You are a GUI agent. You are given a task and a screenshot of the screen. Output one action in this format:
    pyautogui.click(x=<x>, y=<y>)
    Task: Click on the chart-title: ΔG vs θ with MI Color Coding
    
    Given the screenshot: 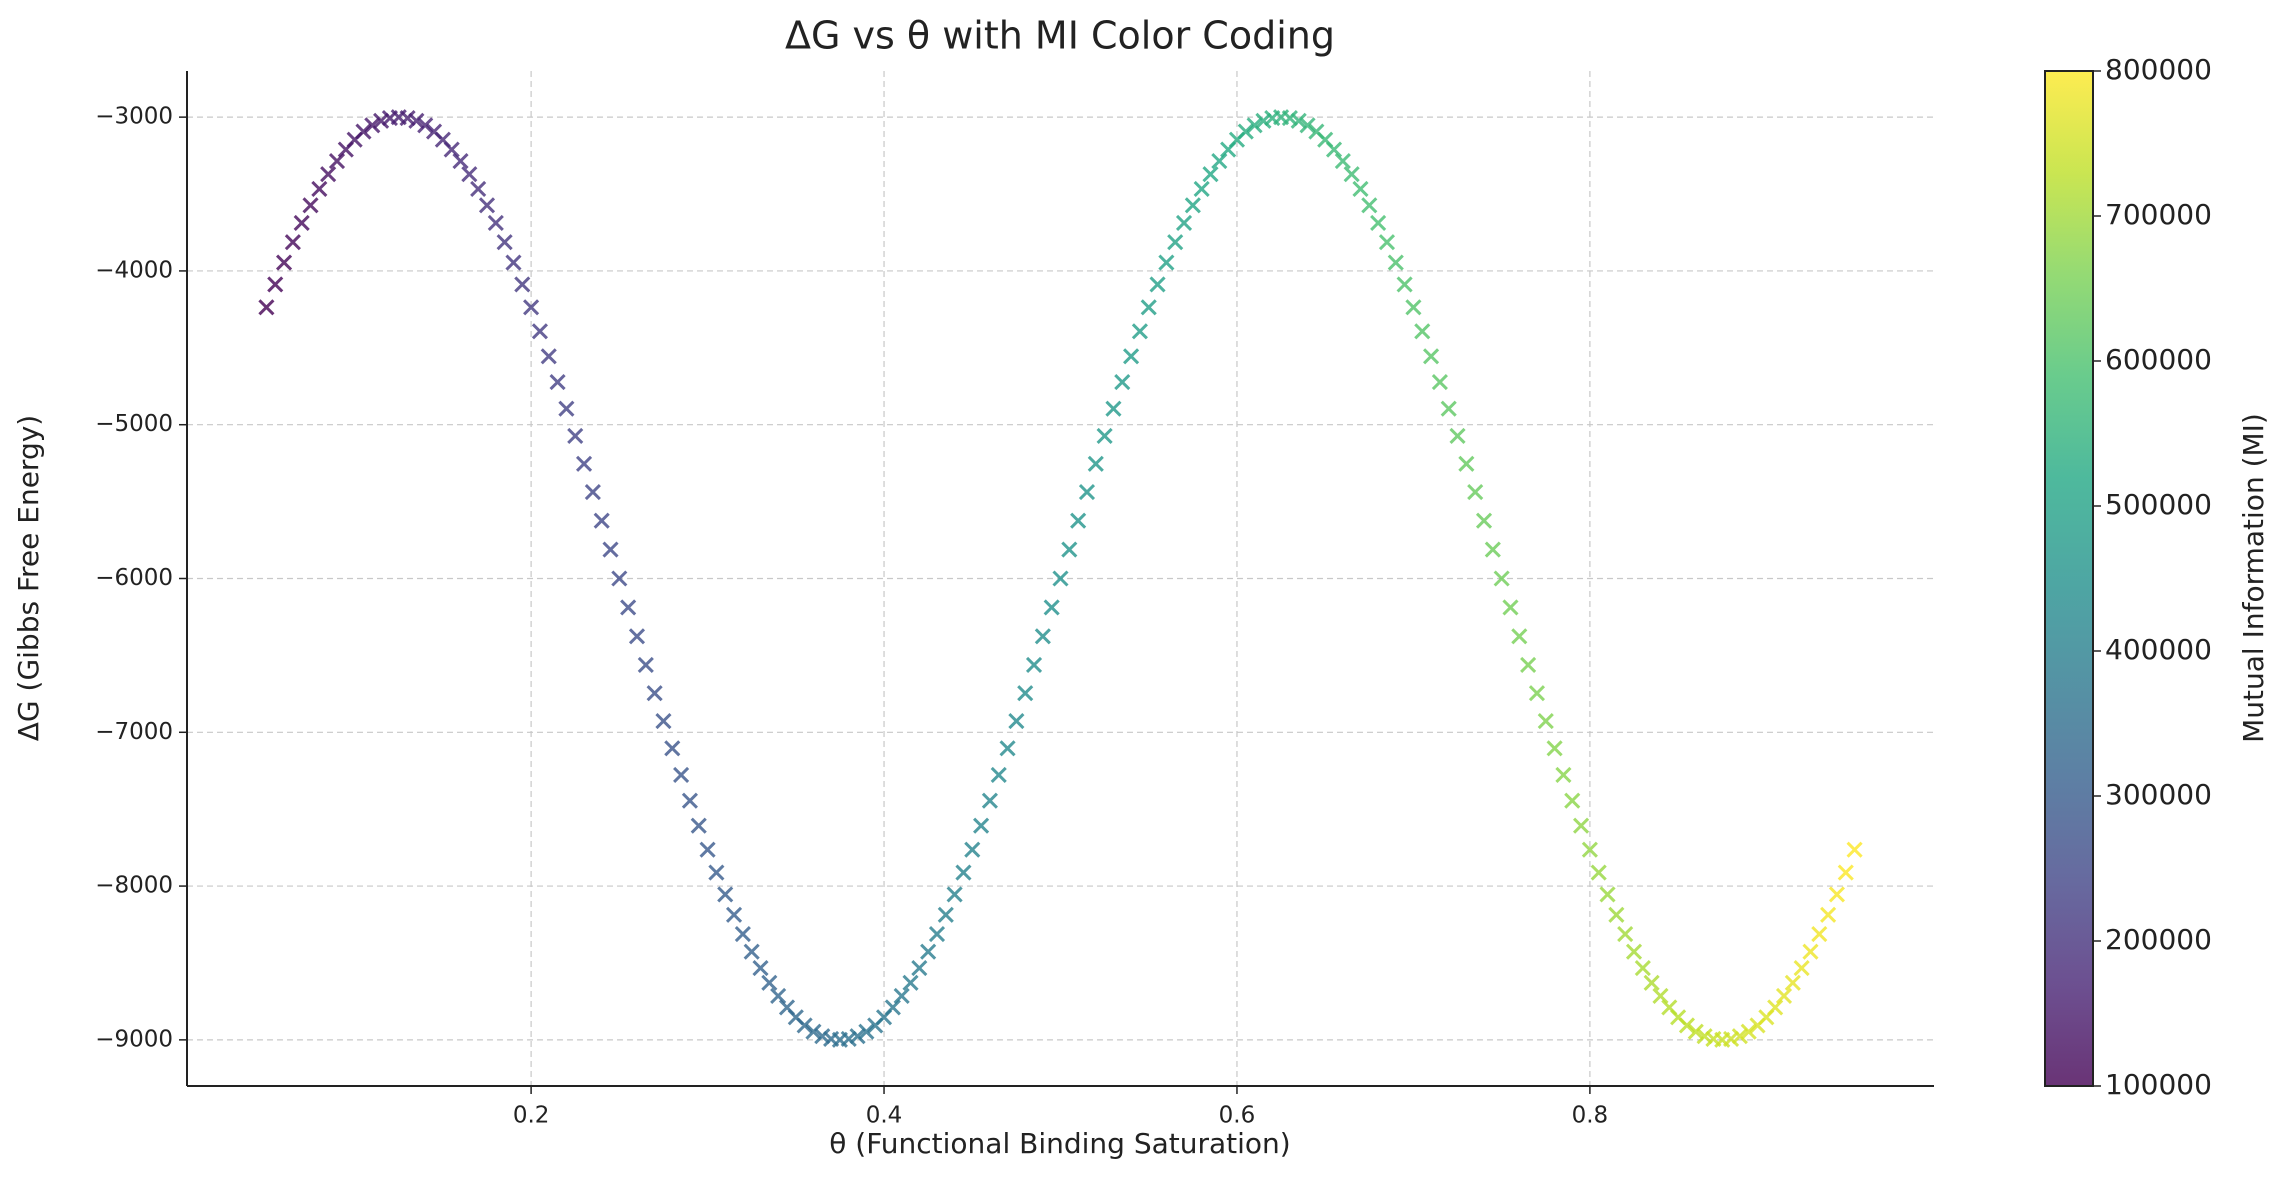 What is the action you would take?
    pyautogui.click(x=1060, y=36)
    